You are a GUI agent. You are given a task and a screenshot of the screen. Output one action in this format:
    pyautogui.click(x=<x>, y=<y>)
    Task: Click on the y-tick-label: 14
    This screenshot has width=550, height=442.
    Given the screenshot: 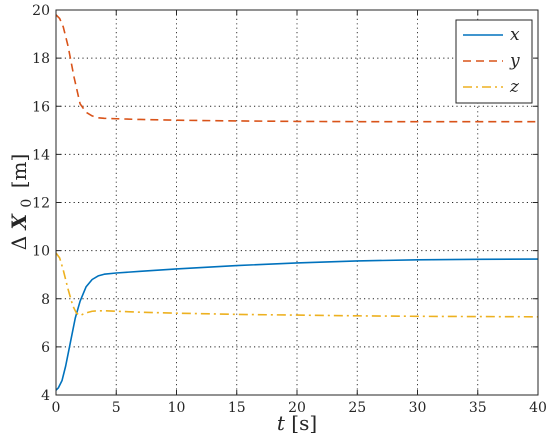 What is the action you would take?
    pyautogui.click(x=41, y=155)
    